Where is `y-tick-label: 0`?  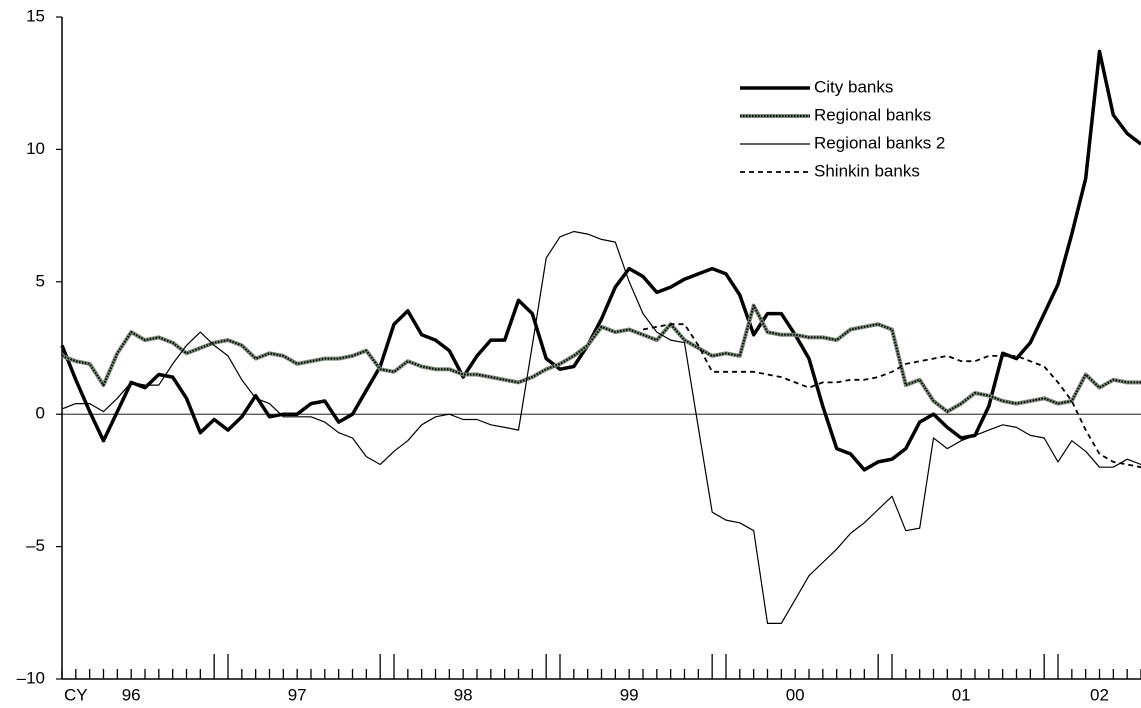
y-tick-label: 0 is located at coordinates (40, 413).